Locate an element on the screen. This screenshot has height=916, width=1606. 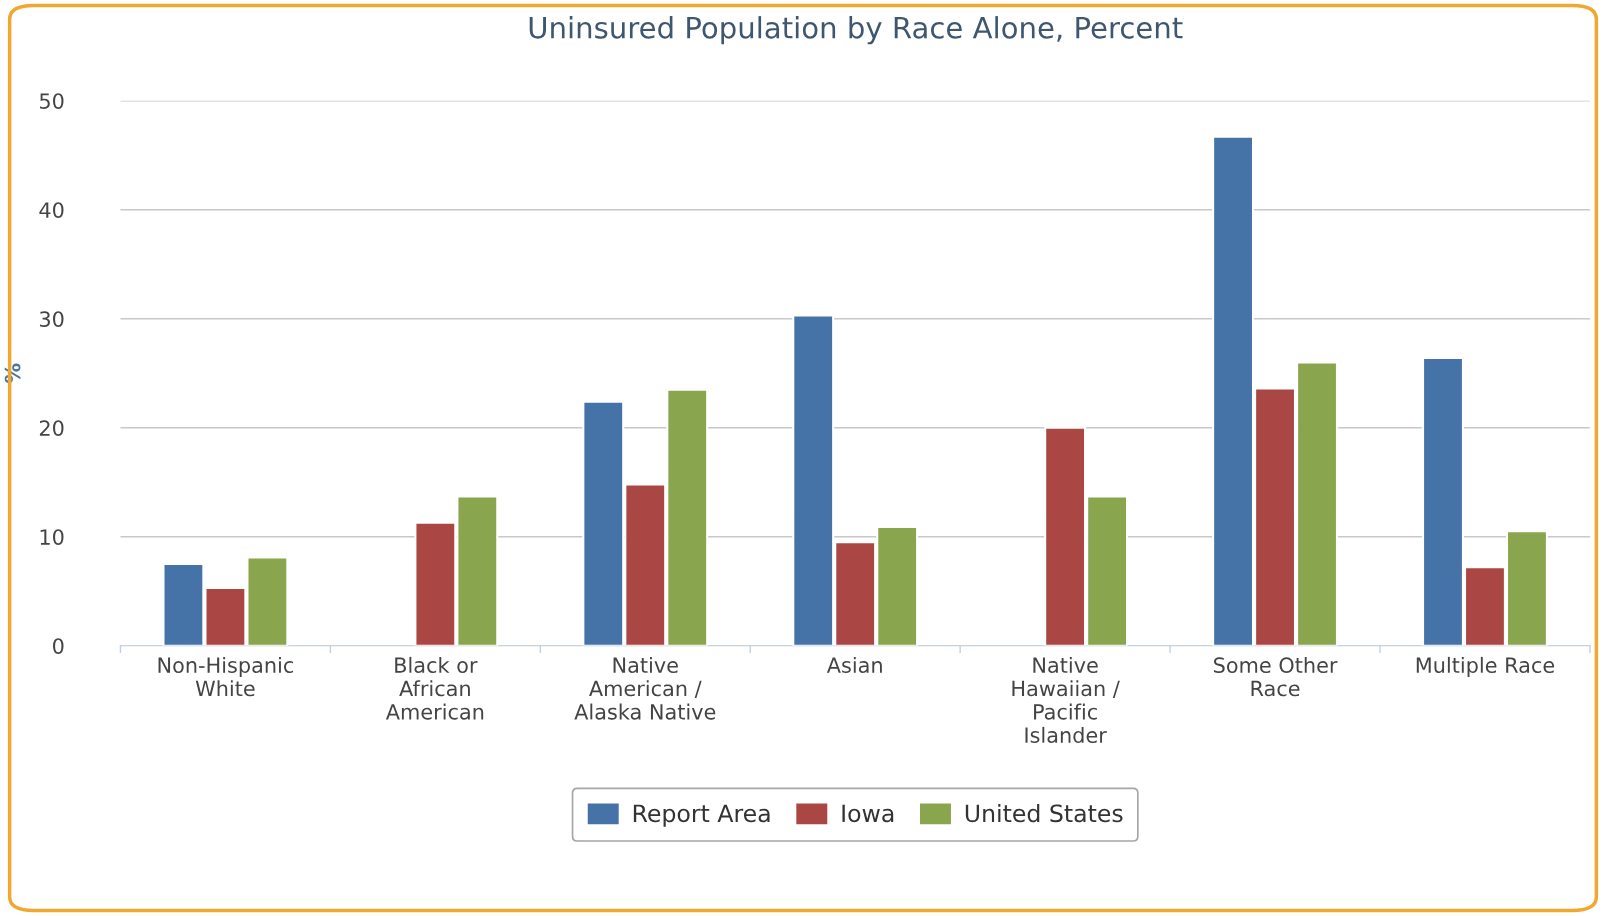
x-tick-label: Native Hawaiian / Pacific Islander is located at coordinates (1066, 699).